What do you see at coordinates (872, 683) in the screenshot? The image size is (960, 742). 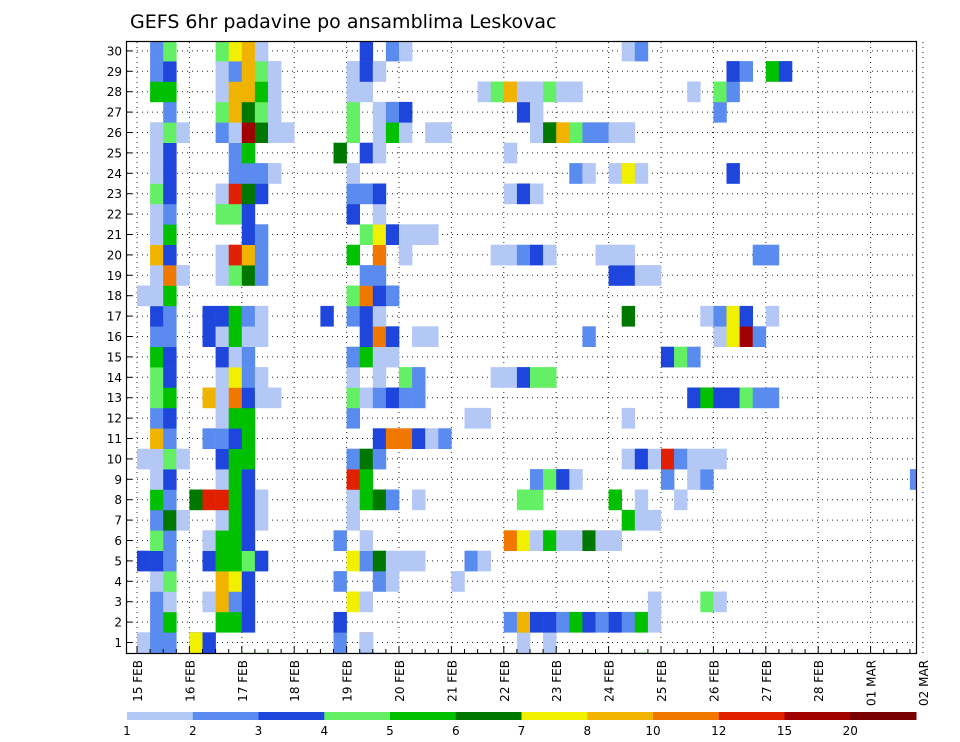 I see `x-tick-label: 01 MAR` at bounding box center [872, 683].